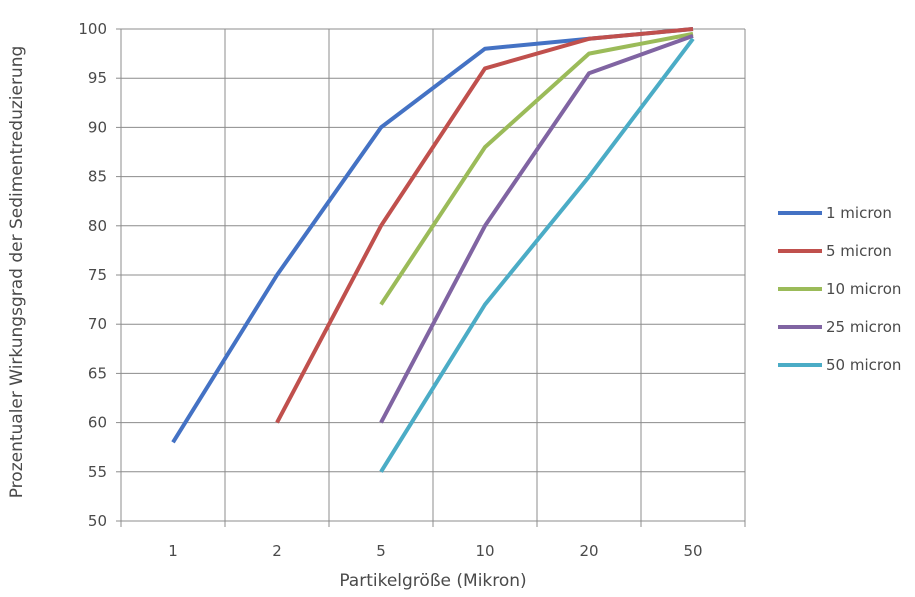 The image size is (915, 597). I want to click on x-tick-label: 5, so click(381, 551).